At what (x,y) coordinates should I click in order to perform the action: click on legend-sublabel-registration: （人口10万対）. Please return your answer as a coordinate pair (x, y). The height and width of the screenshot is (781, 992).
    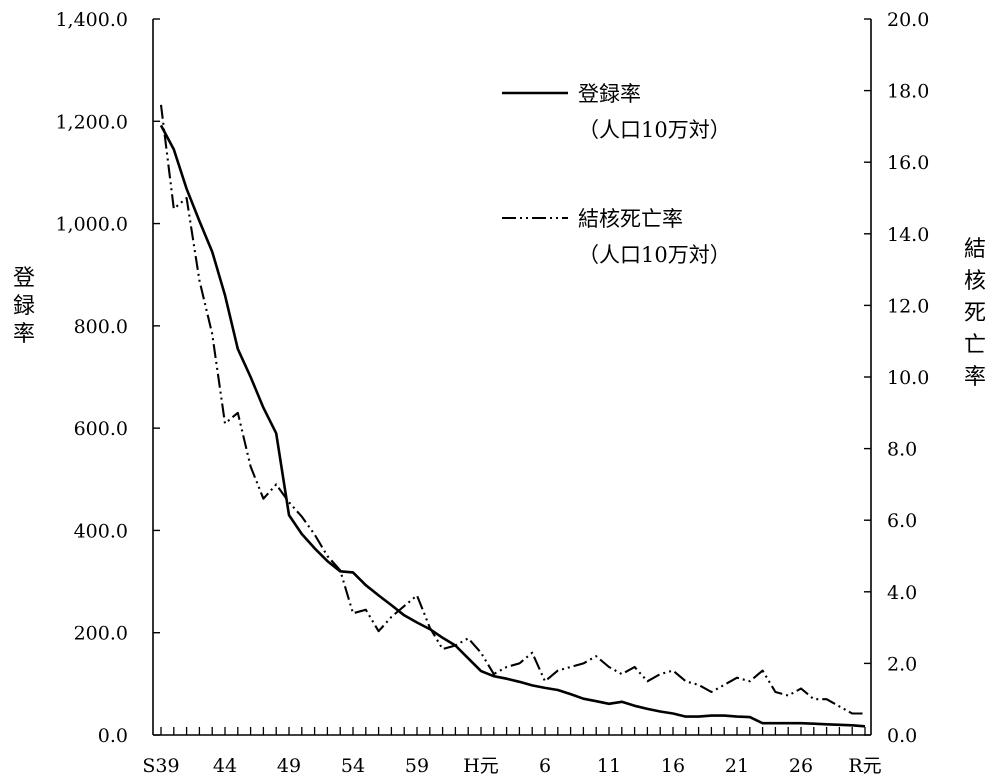
    Looking at the image, I should click on (654, 130).